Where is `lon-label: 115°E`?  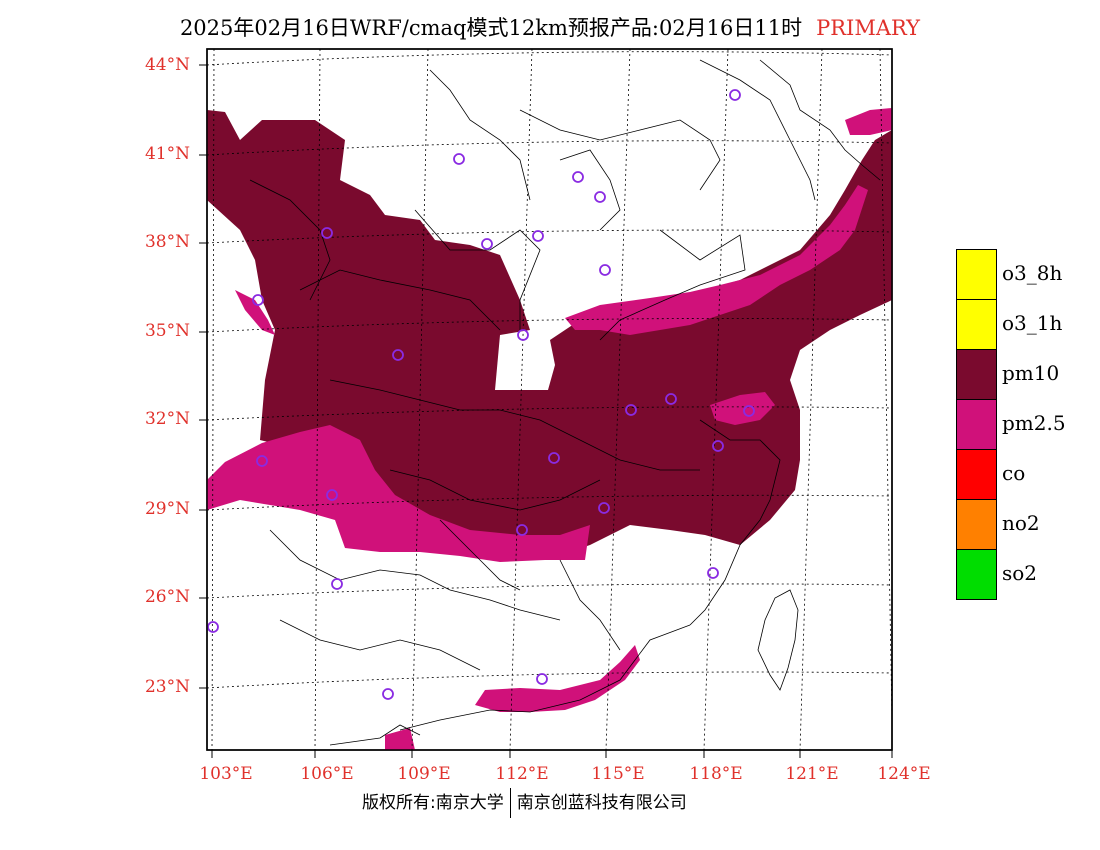
lon-label: 115°E is located at coordinates (618, 774).